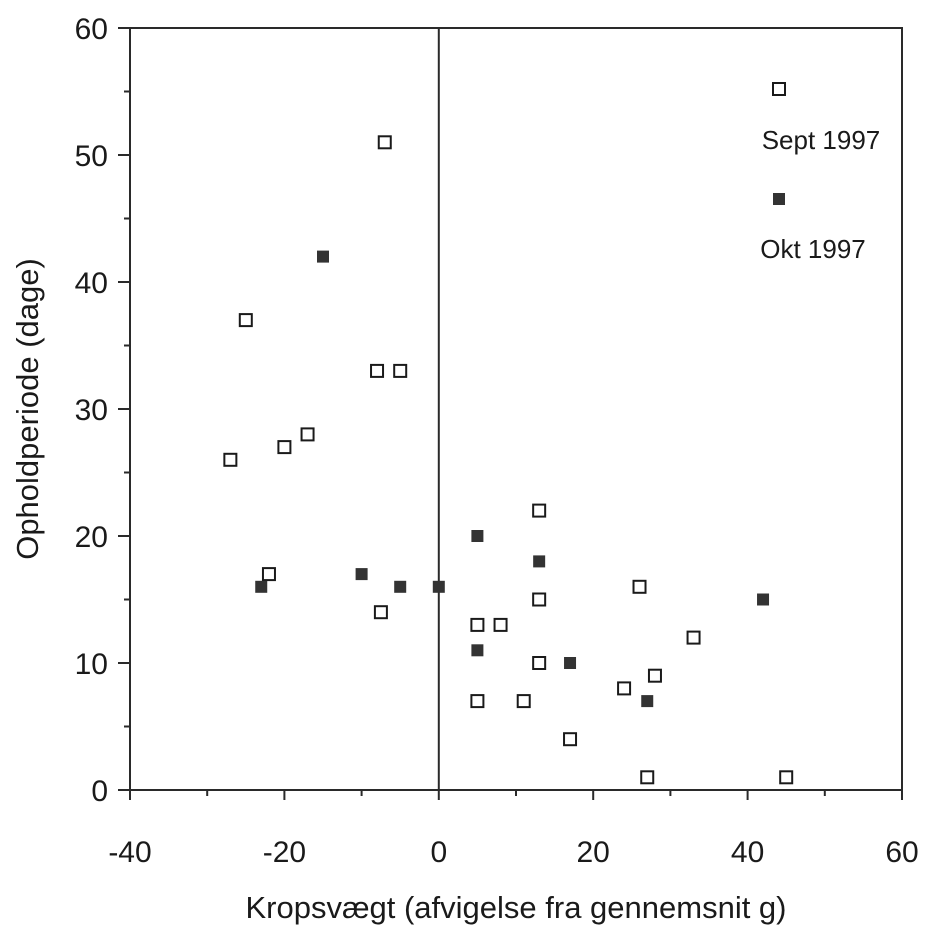  I want to click on x-tick-label: 20, so click(593, 852).